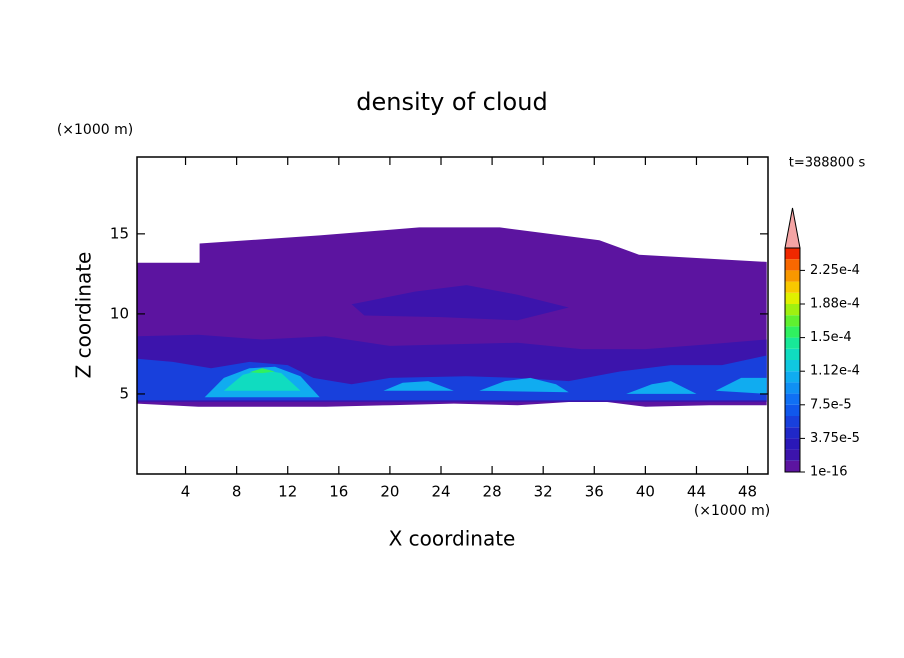 This screenshot has width=904, height=658. I want to click on x-tick-label: 28, so click(492, 492).